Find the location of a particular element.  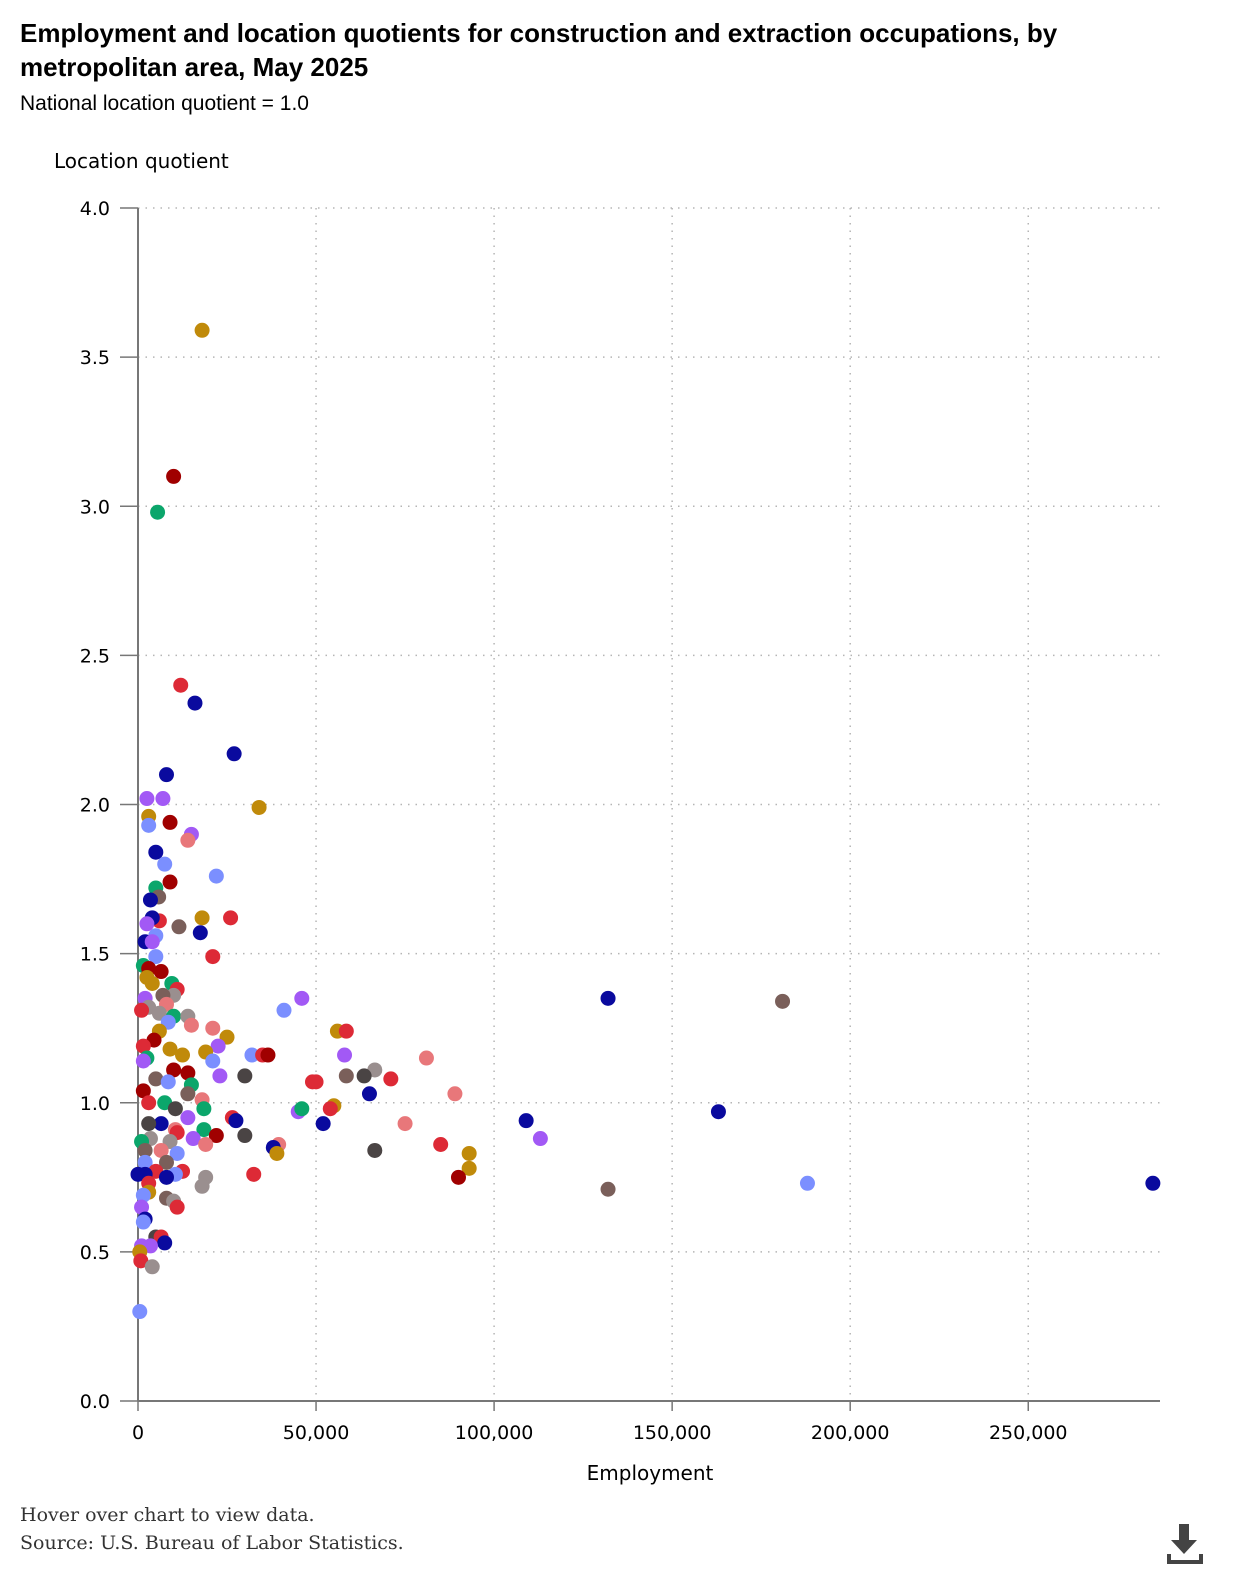

data-point: 14,000, 1.1 is located at coordinates (188, 1073).